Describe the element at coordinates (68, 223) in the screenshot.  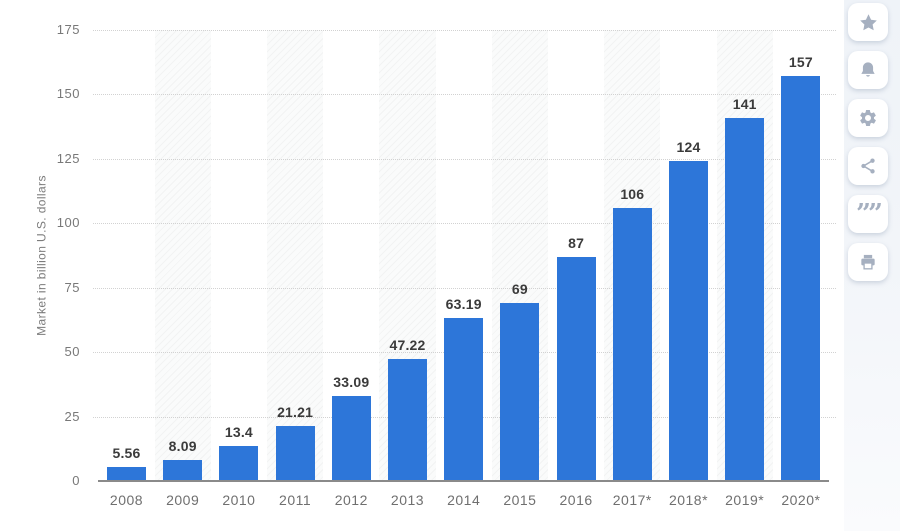
I see `y-tick-label: 100` at that location.